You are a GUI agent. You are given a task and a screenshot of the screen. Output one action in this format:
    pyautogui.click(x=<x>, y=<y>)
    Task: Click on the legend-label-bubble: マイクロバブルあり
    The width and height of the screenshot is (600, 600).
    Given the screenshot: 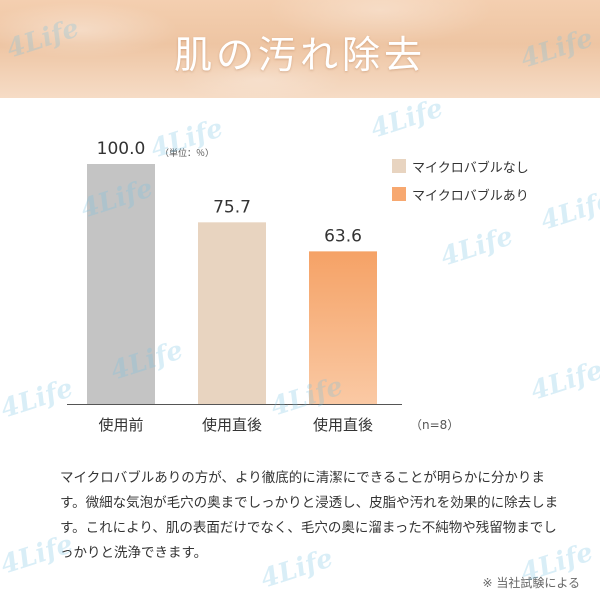 What is the action you would take?
    pyautogui.click(x=470, y=196)
    